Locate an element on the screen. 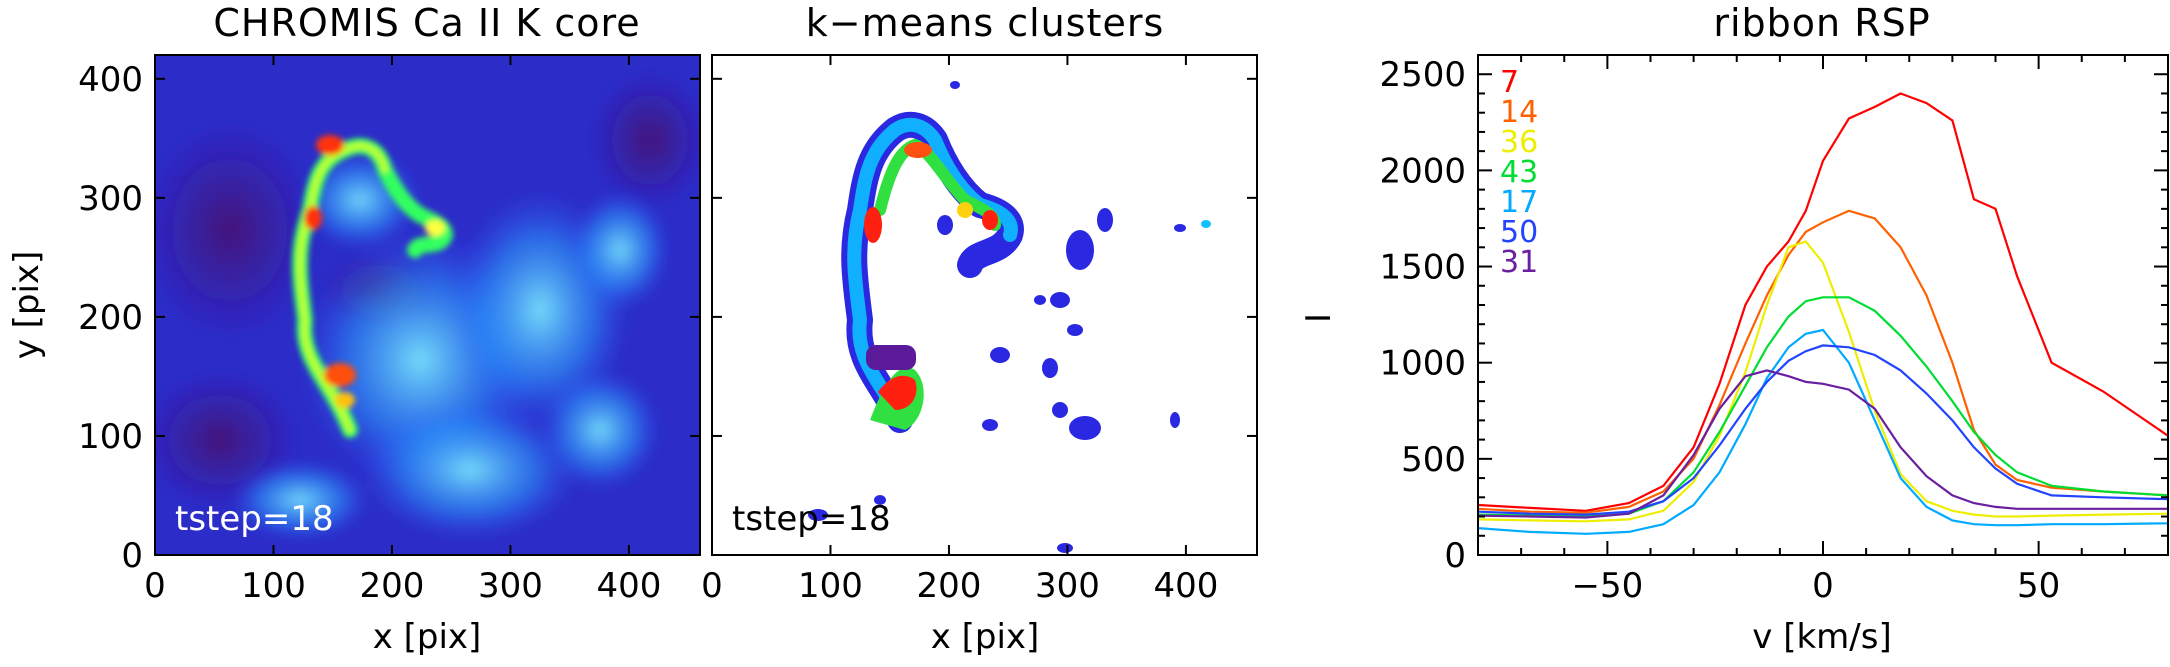  y-tick-label: 200 is located at coordinates (110, 318).